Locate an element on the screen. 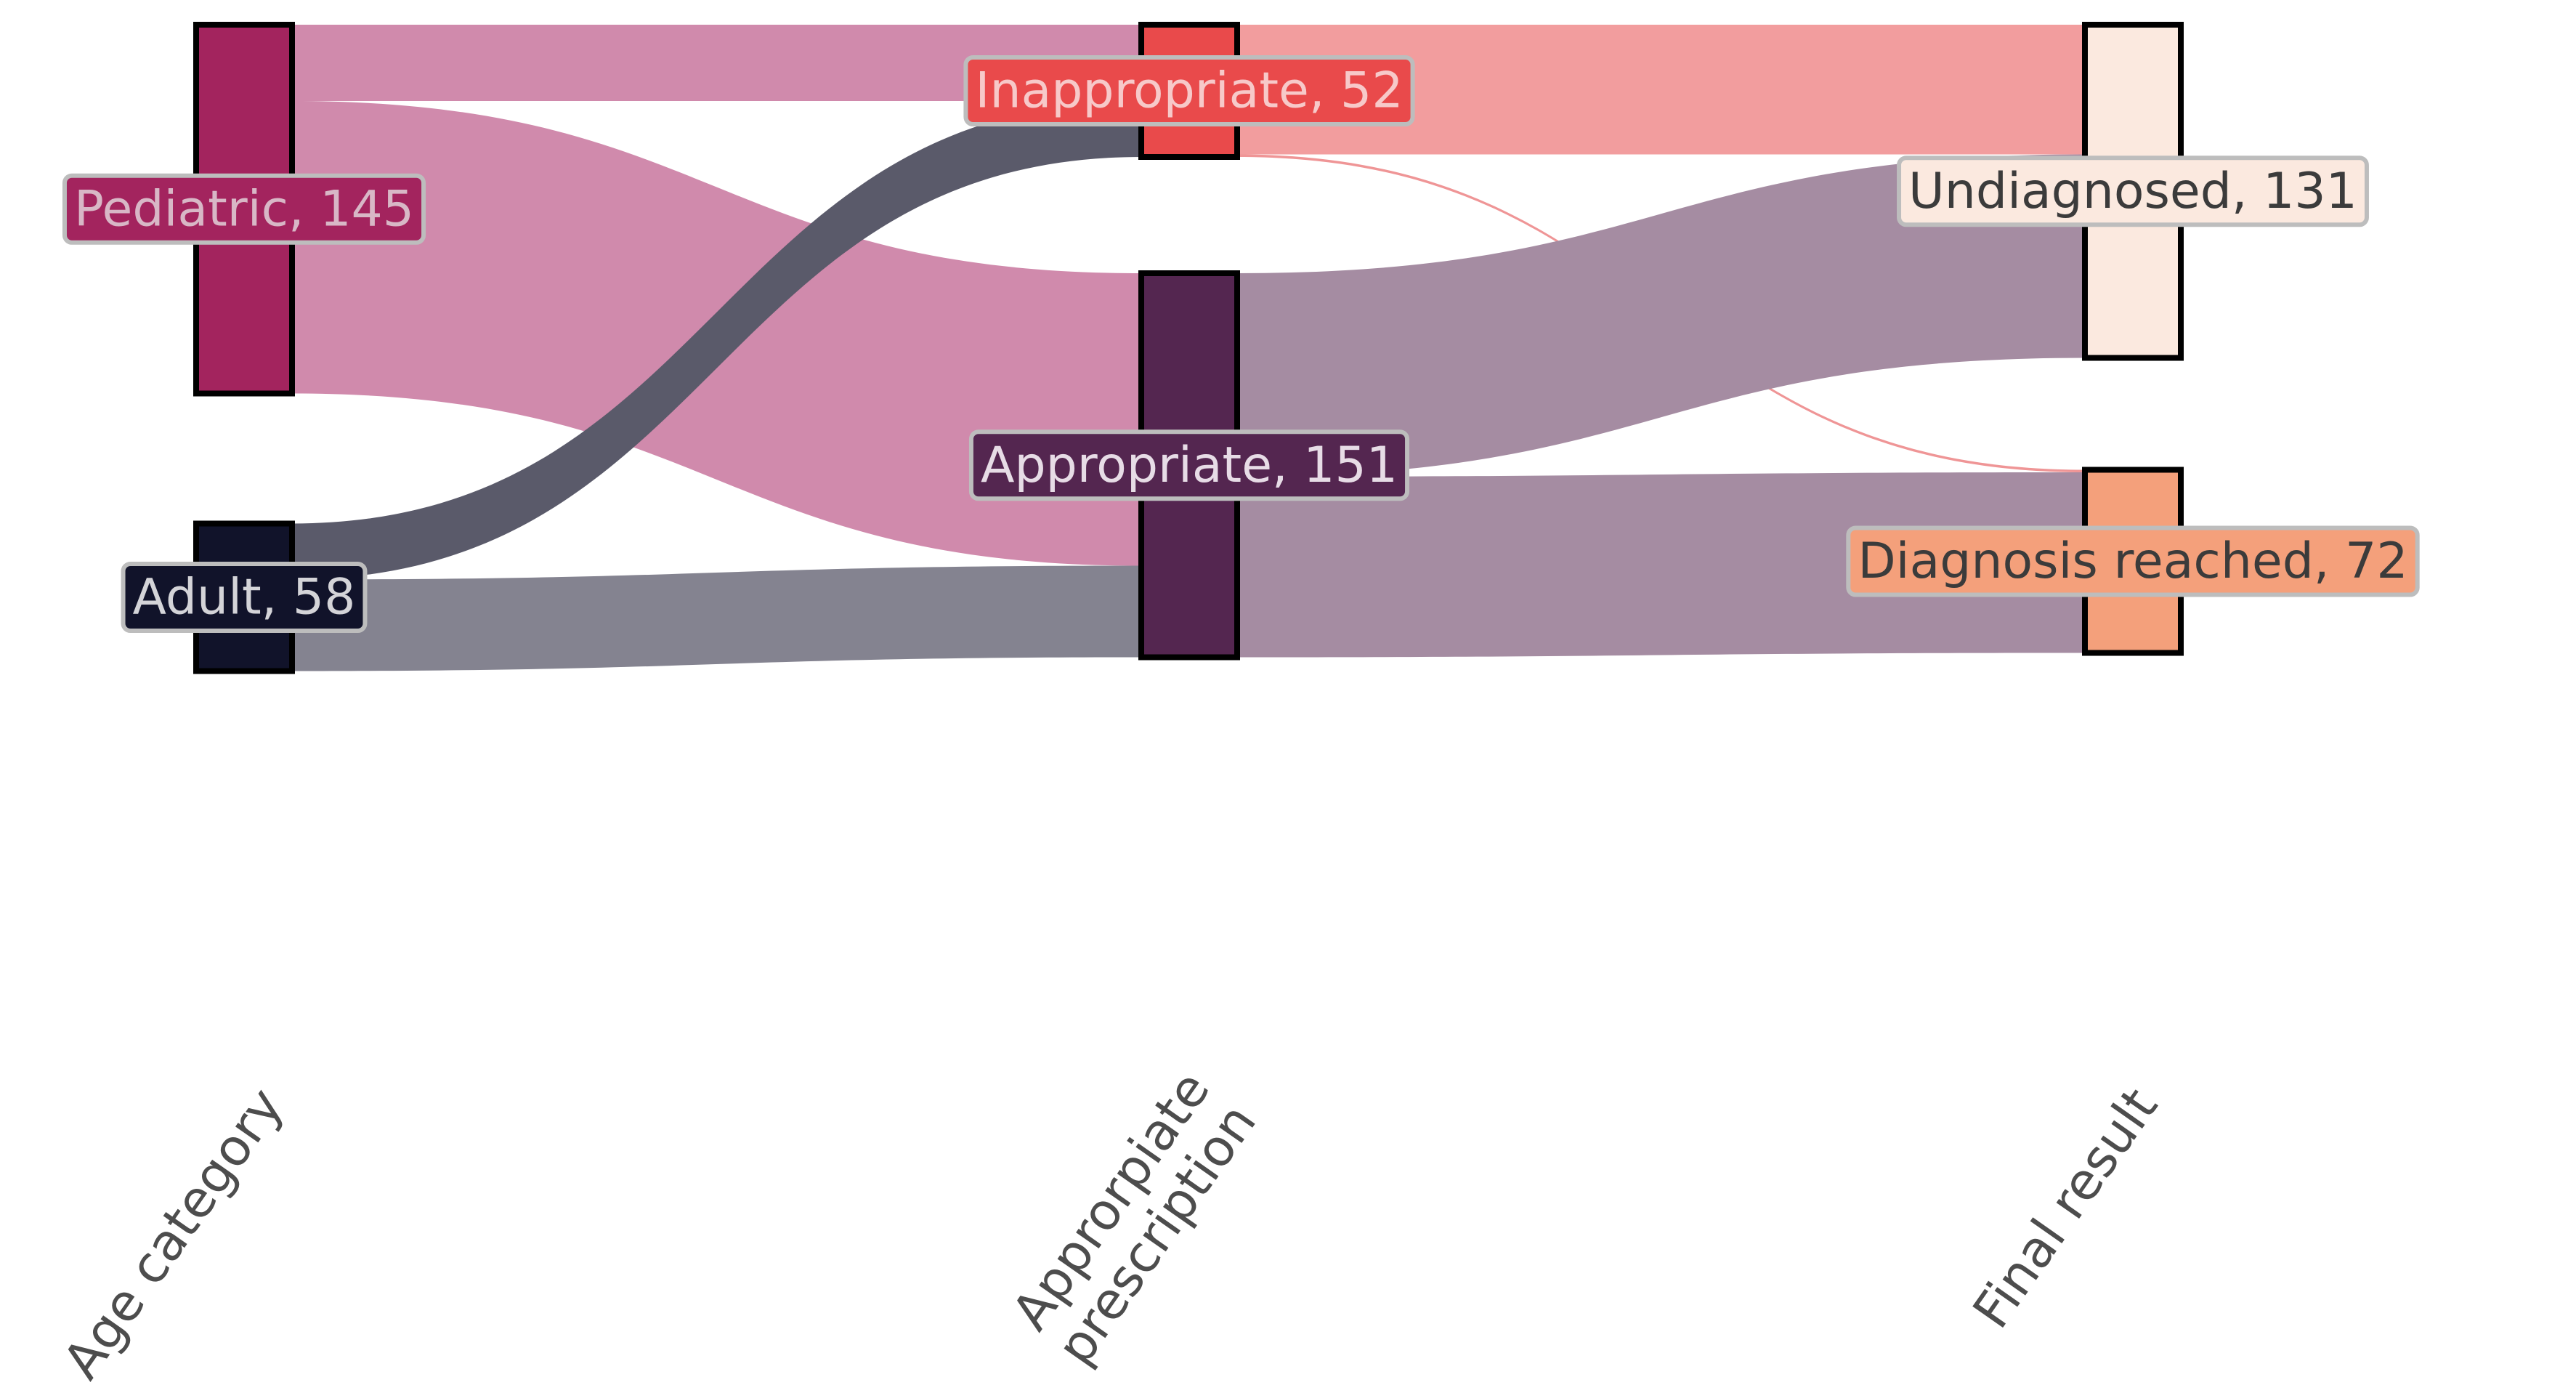  node-label-diagnosis: Diagnosis reached, 72 is located at coordinates (2133, 561).